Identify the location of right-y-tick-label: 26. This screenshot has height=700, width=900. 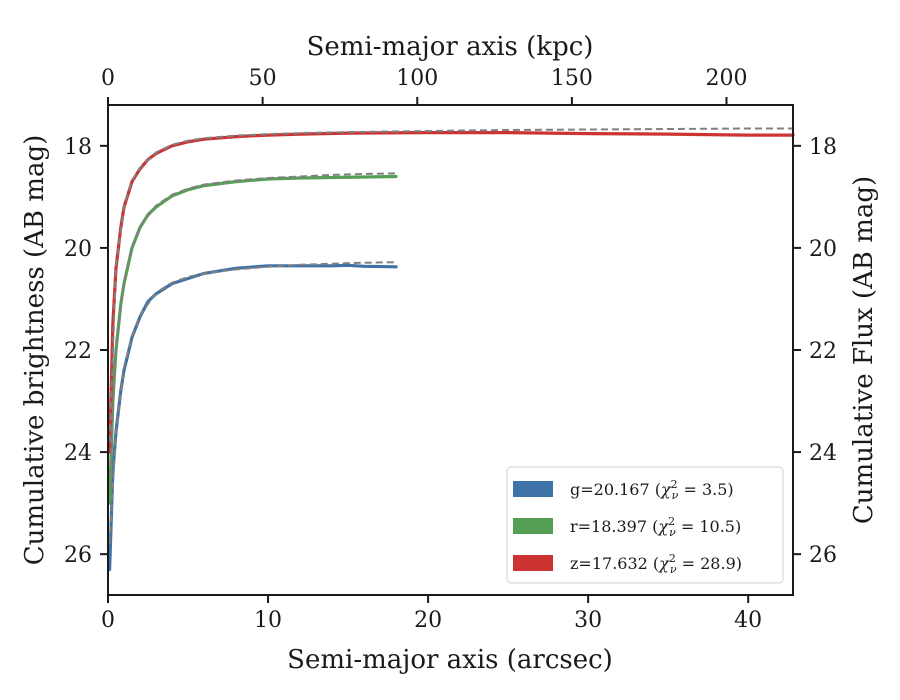
(823, 555).